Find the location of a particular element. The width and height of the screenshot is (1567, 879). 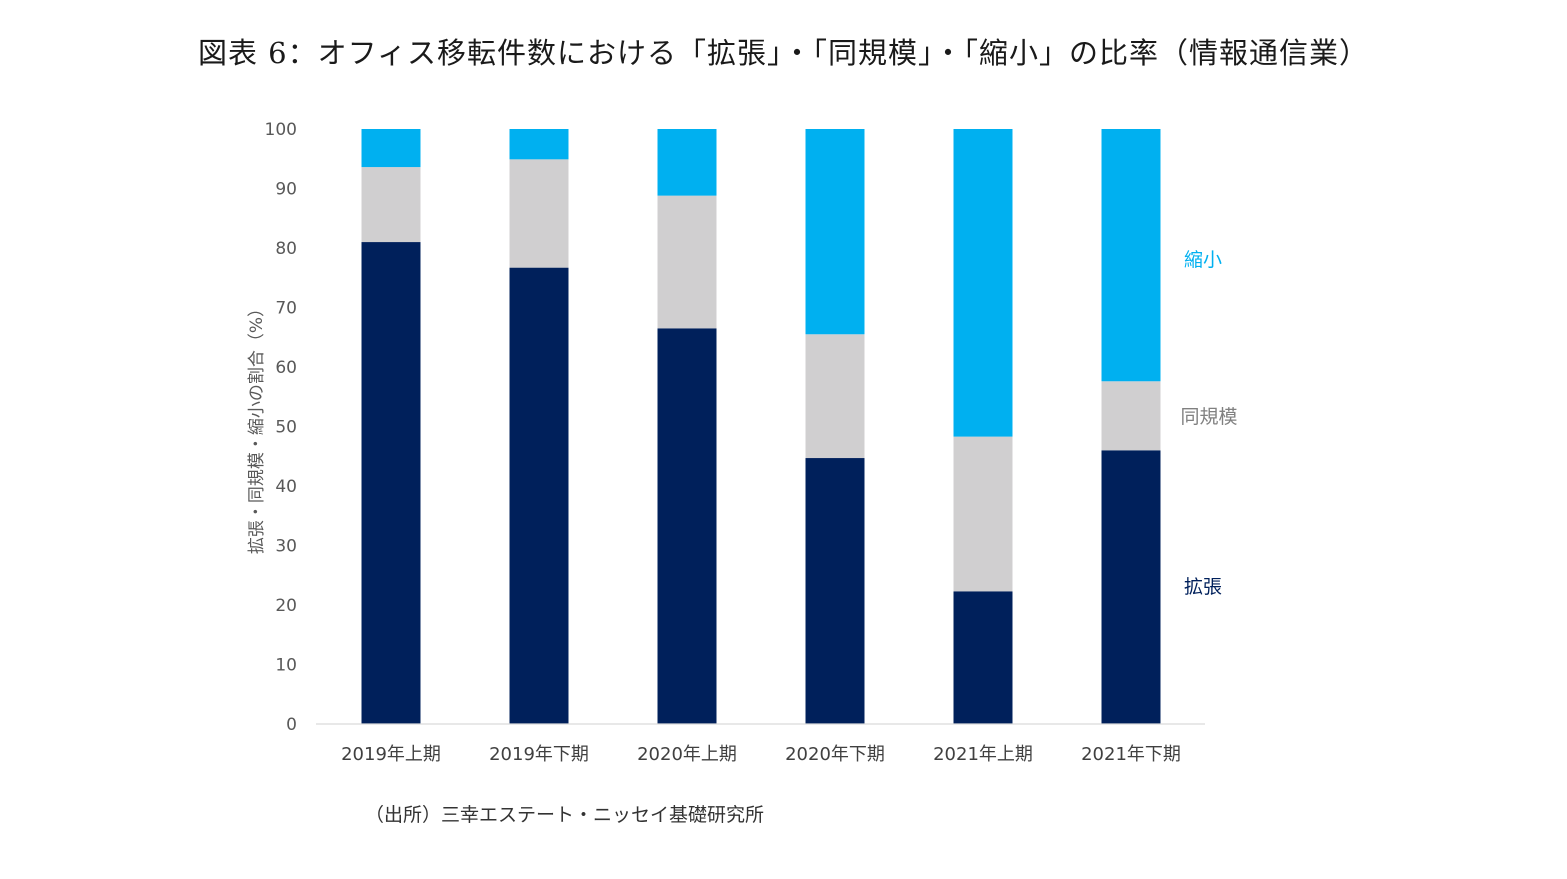

source-note: （出所）三幸エステート・ニッセイ基礎研究所 is located at coordinates (565, 815).